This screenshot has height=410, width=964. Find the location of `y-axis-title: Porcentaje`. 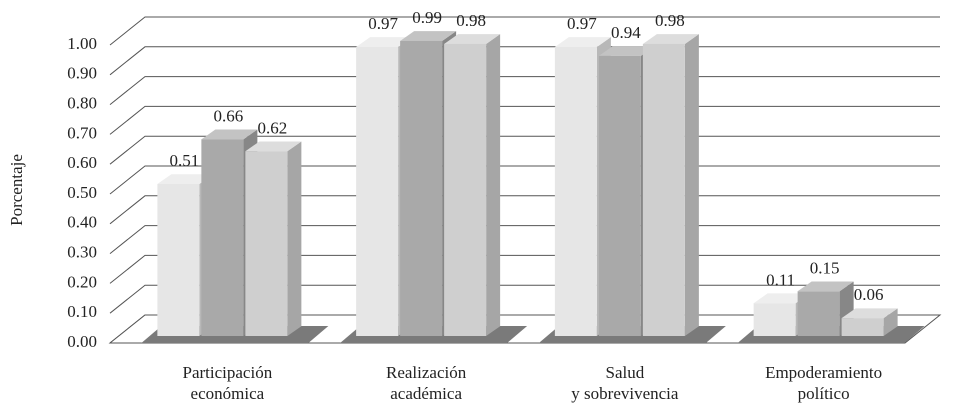

y-axis-title: Porcentaje is located at coordinates (16, 190).